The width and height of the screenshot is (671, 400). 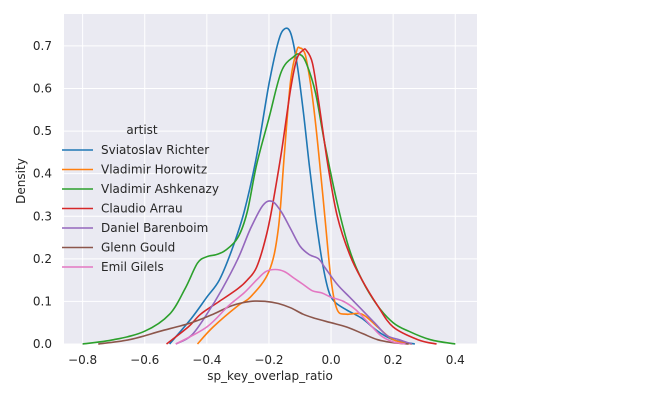 What do you see at coordinates (42, 46) in the screenshot?
I see `y-tick-label: 0.7` at bounding box center [42, 46].